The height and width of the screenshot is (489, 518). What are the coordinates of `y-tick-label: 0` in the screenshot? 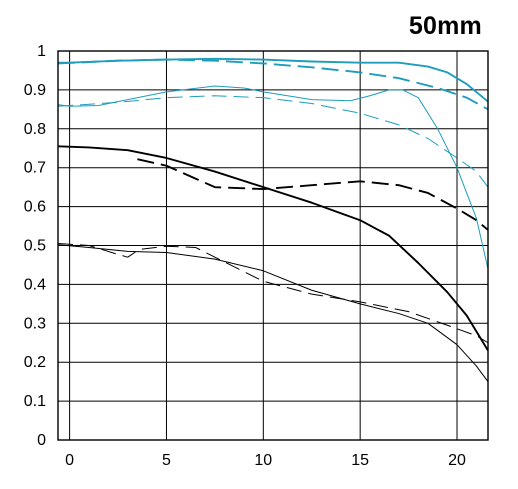 It's located at (41, 440).